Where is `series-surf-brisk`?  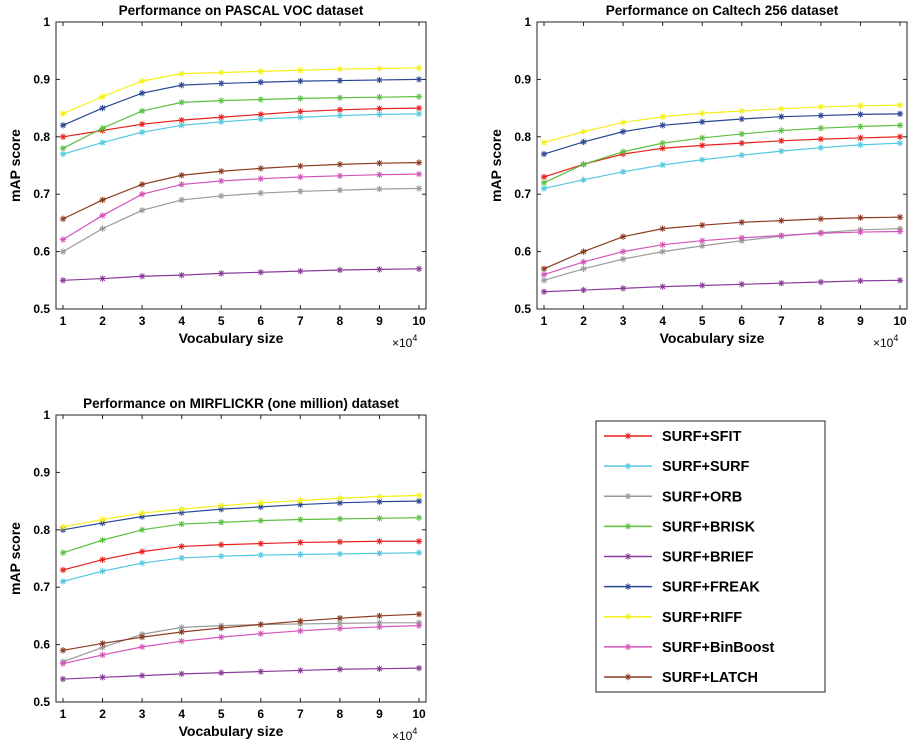
series-surf-brisk is located at coordinates (241, 535).